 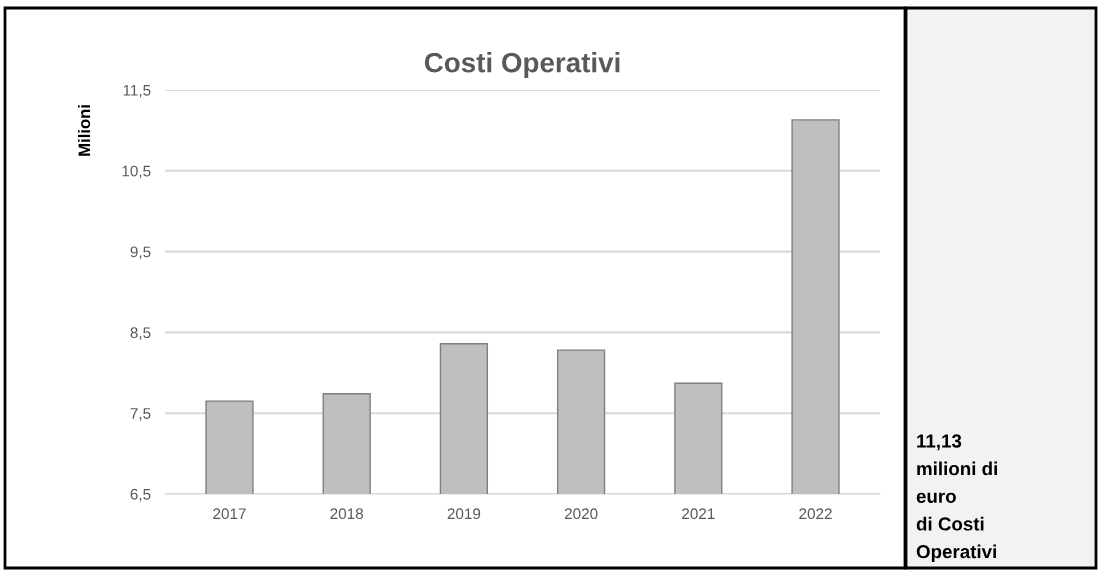 What do you see at coordinates (140, 253) in the screenshot?
I see `y-tick-label: 9,5` at bounding box center [140, 253].